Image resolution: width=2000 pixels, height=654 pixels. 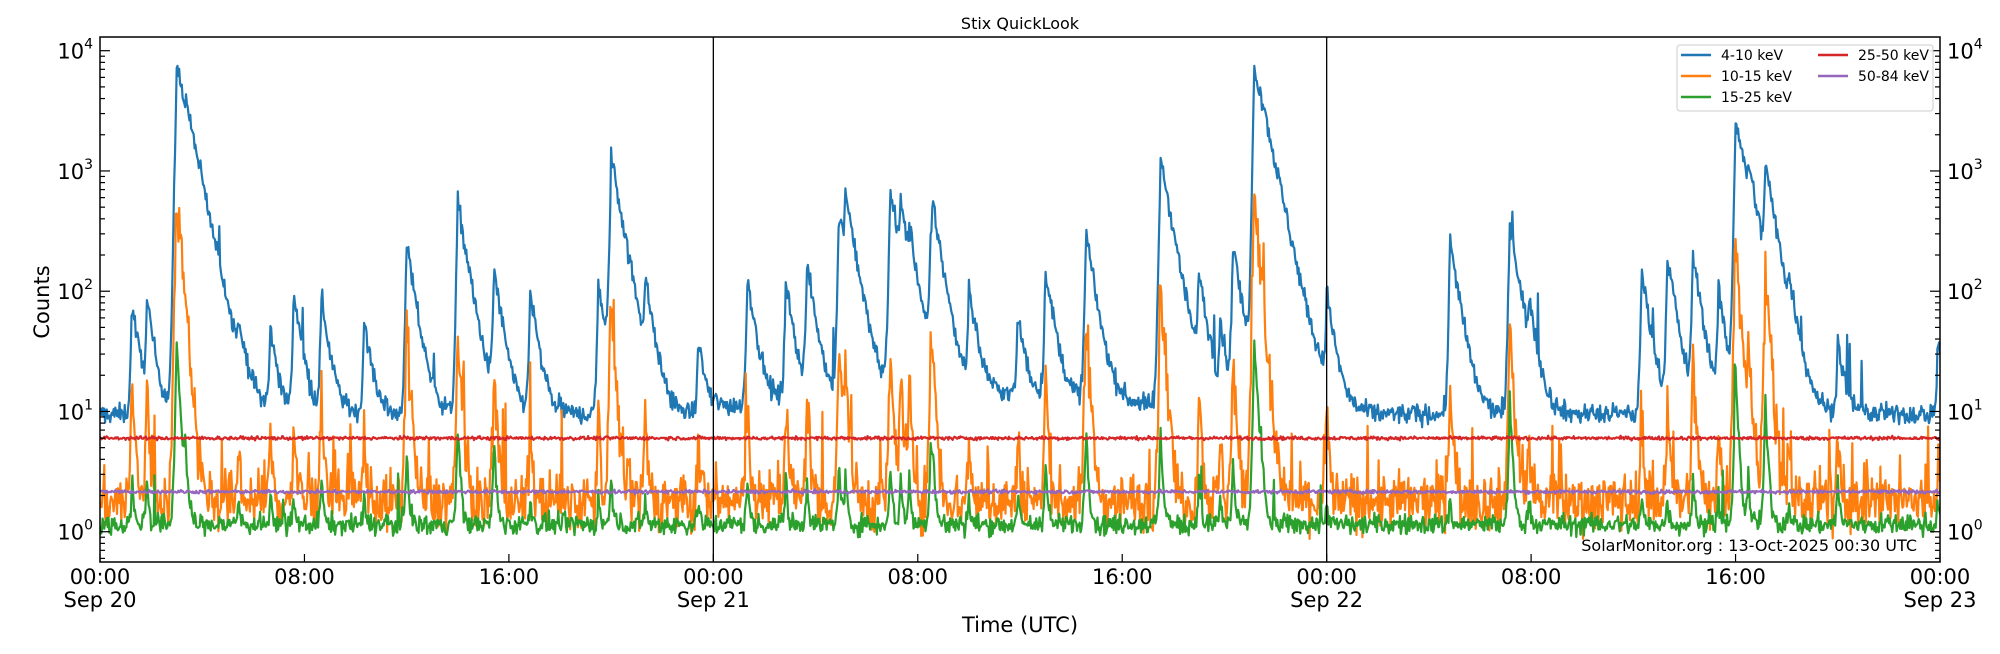 What do you see at coordinates (75, 50) in the screenshot?
I see `y-tick-label-left: 104` at bounding box center [75, 50].